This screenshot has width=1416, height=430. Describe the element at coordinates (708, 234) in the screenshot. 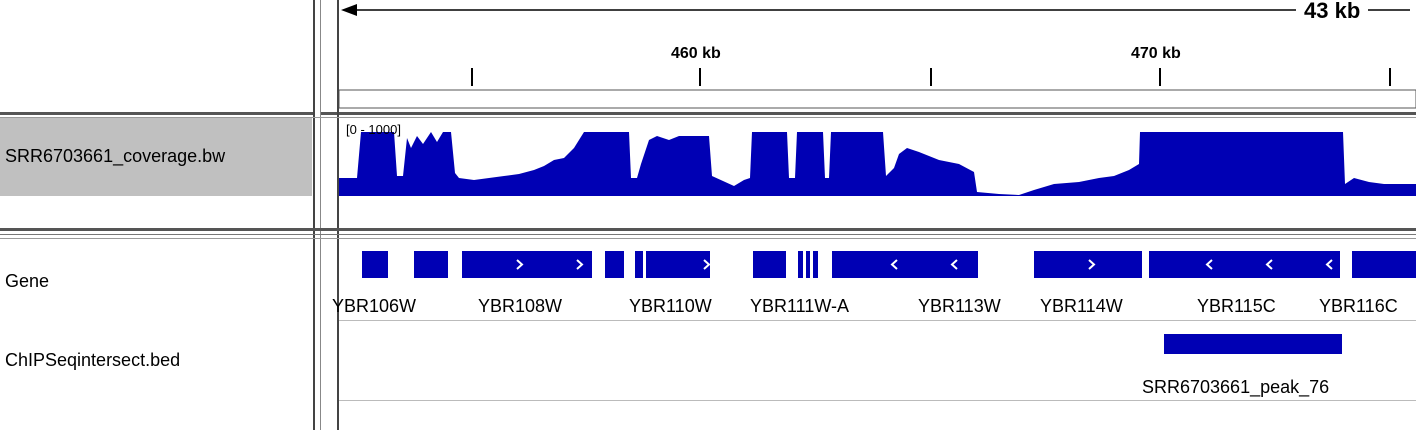

I see `data-panel-separator-inner` at that location.